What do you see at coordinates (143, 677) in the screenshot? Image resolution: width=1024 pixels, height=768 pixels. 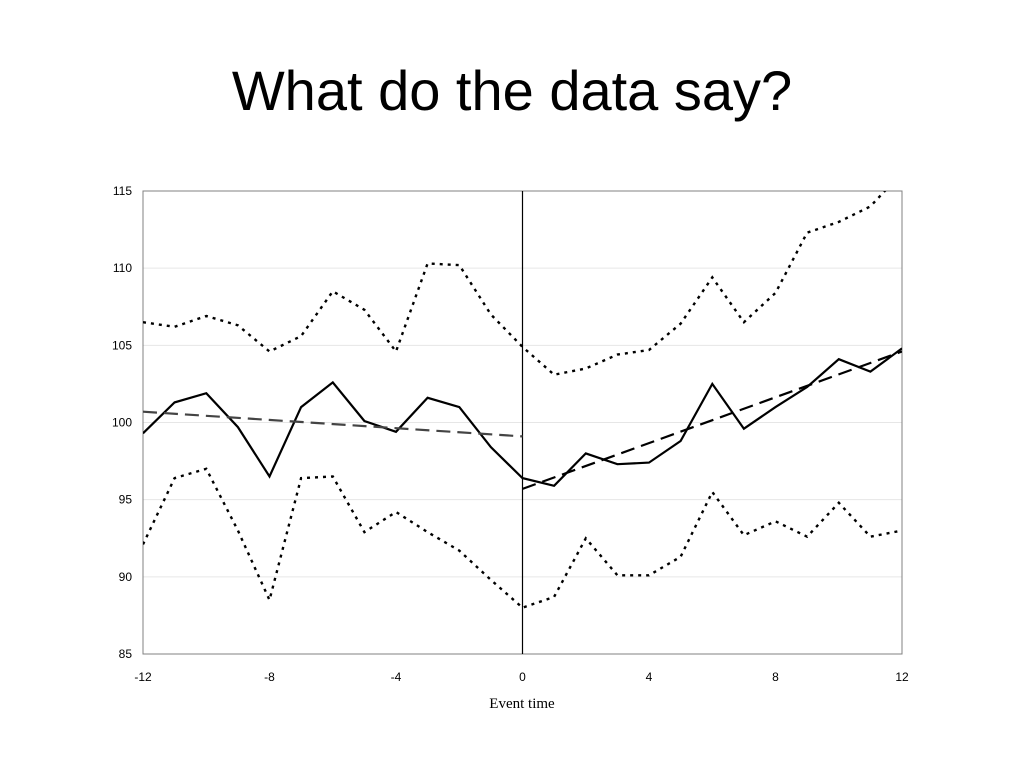 I see `x-tick-label: -12` at bounding box center [143, 677].